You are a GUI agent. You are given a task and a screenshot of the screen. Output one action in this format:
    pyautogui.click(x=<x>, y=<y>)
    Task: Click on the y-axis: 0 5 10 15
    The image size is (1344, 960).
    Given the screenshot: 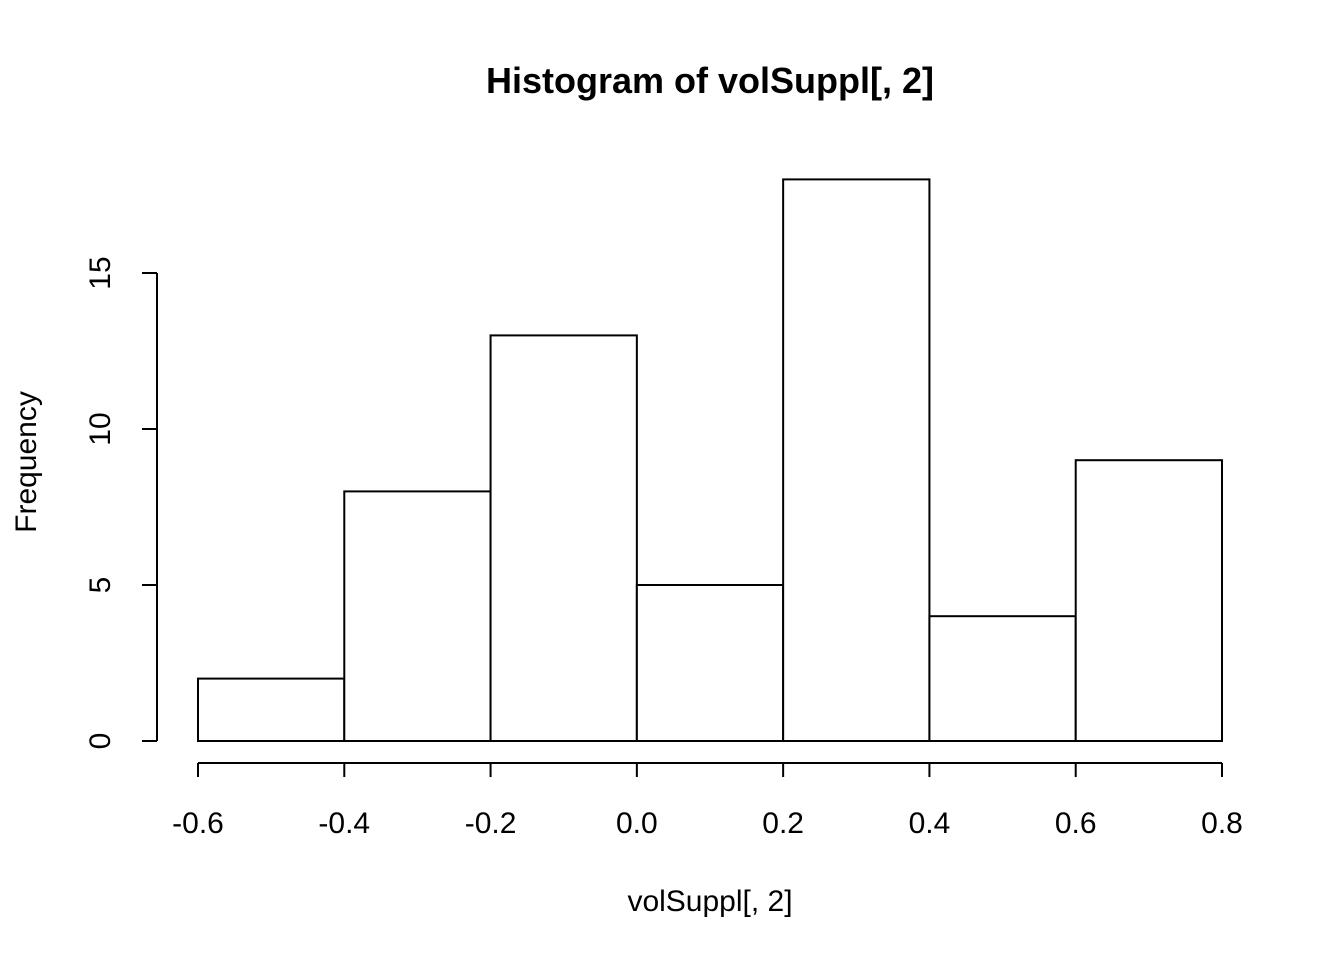 What is the action you would take?
    pyautogui.click(x=121, y=503)
    